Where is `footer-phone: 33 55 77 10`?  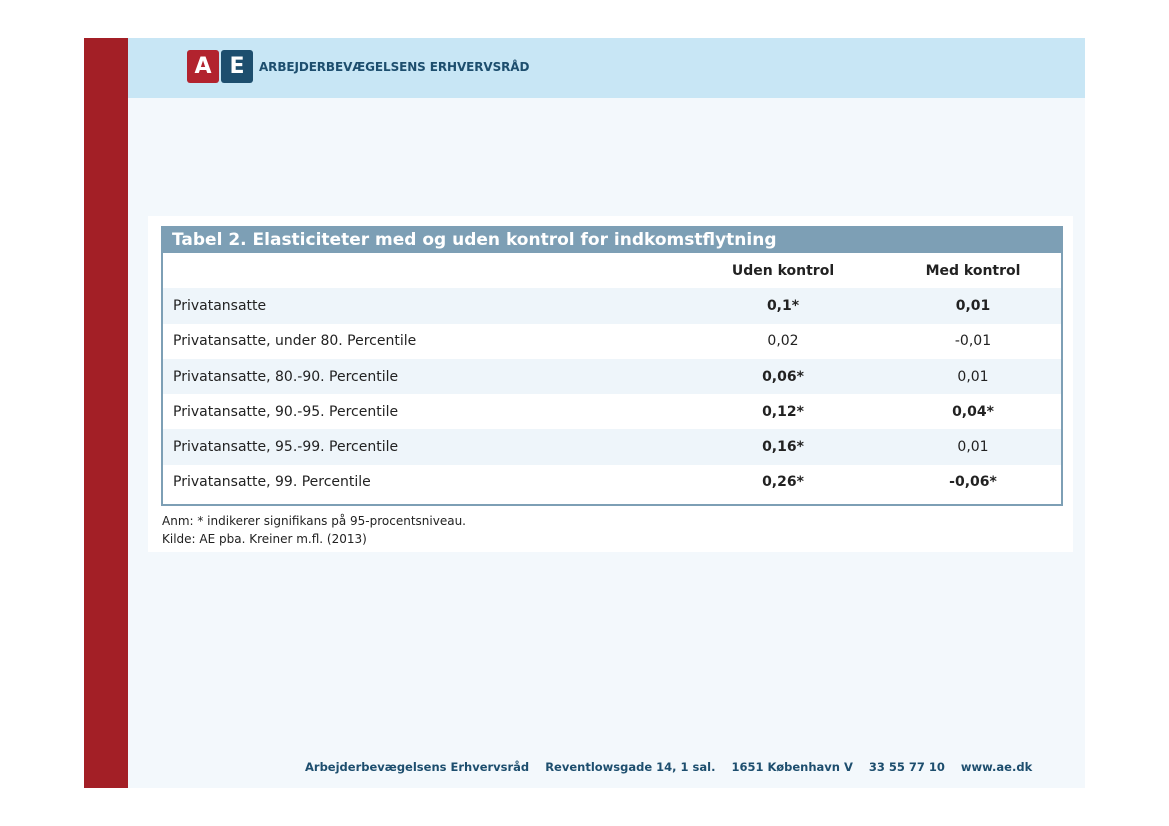
footer-phone: 33 55 77 10 is located at coordinates (906, 767).